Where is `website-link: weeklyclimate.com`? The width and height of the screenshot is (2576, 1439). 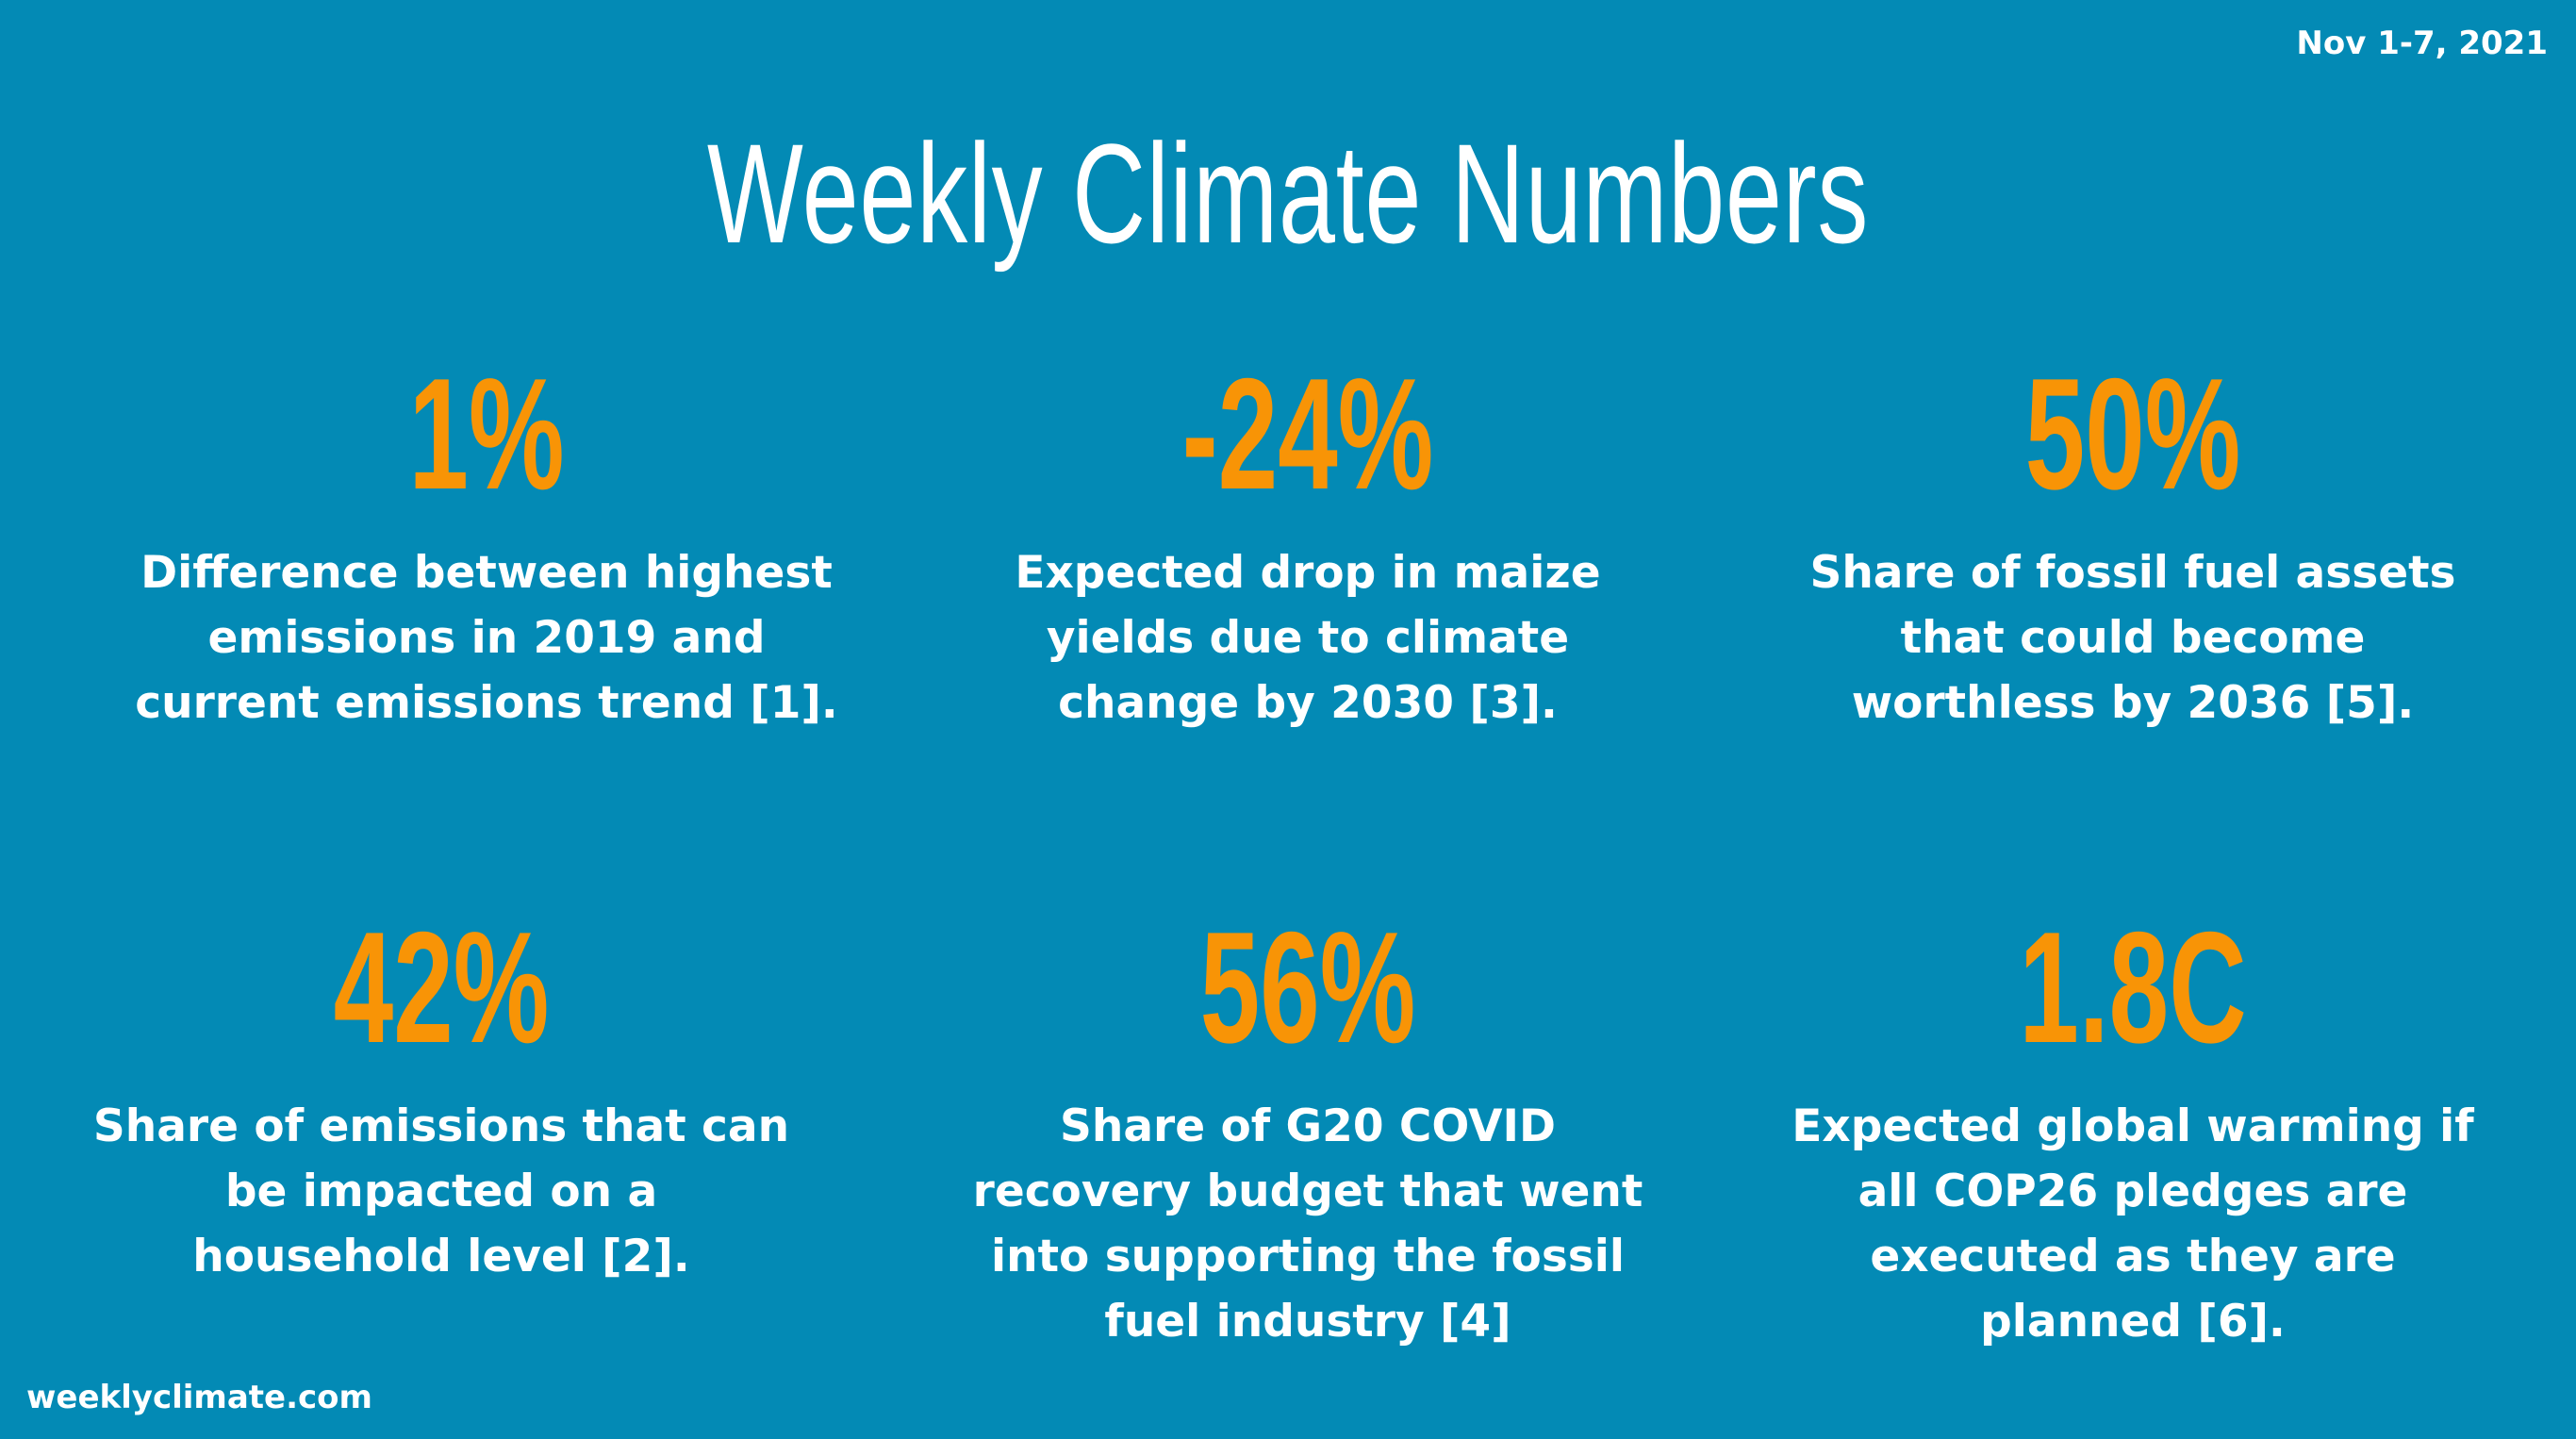
website-link: weeklyclimate.com is located at coordinates (199, 1397).